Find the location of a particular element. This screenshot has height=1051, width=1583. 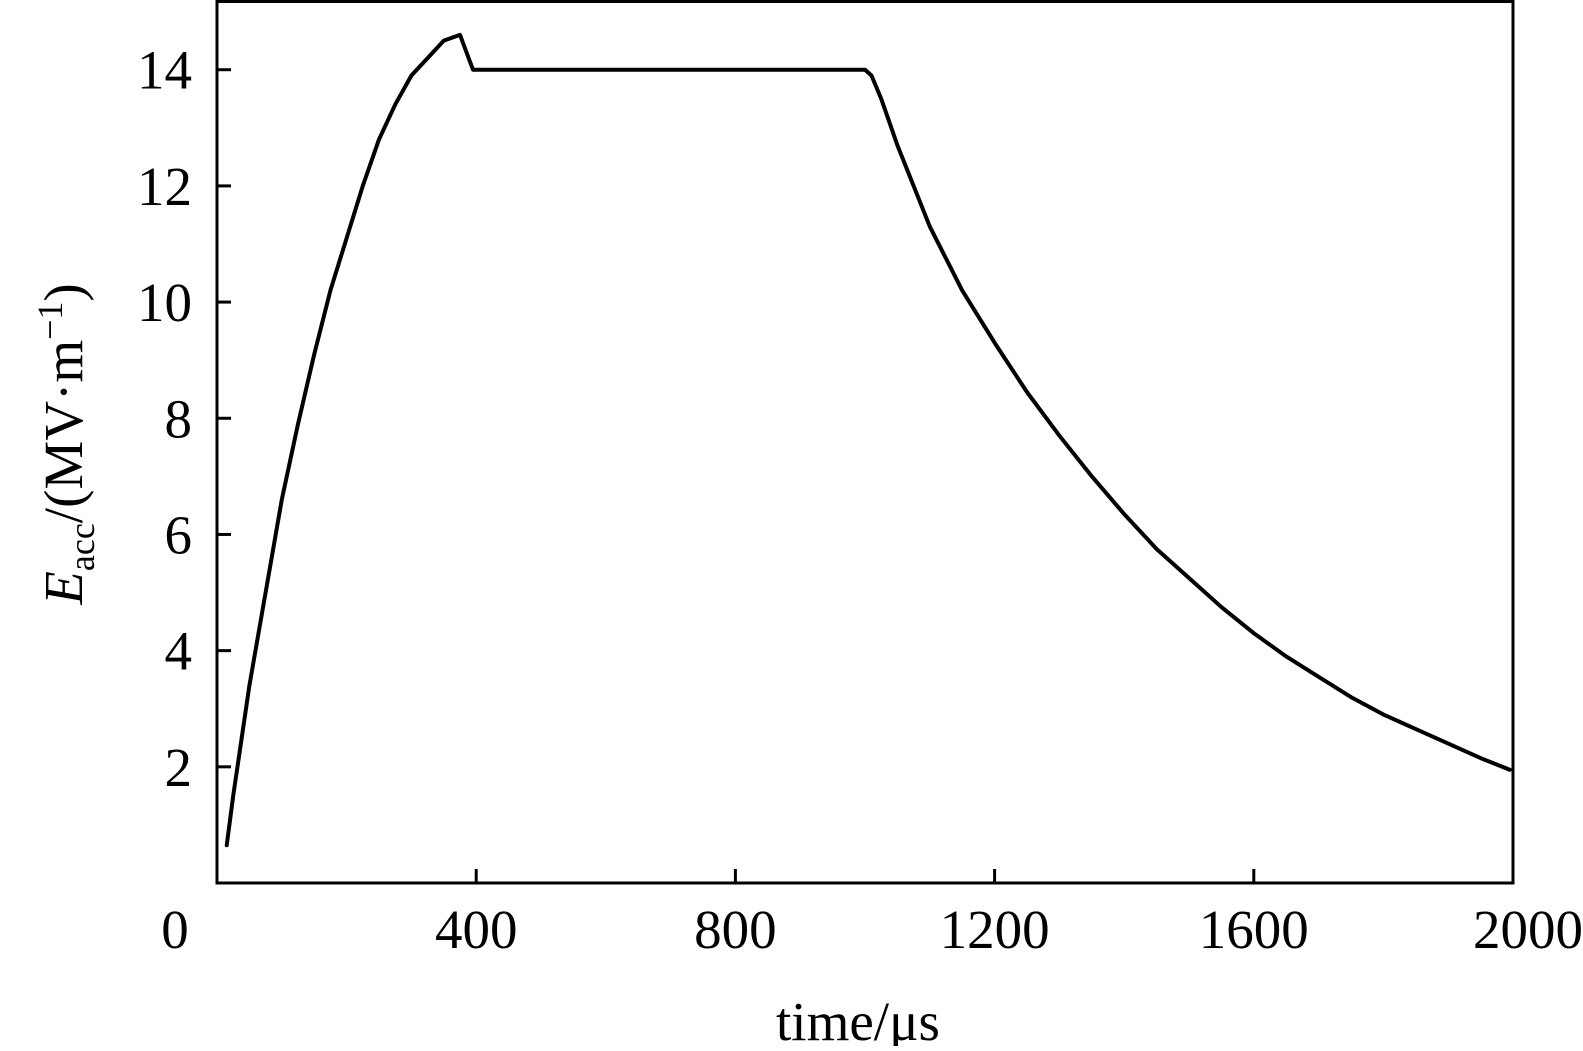

y-tick-label: 10 is located at coordinates (164, 302).